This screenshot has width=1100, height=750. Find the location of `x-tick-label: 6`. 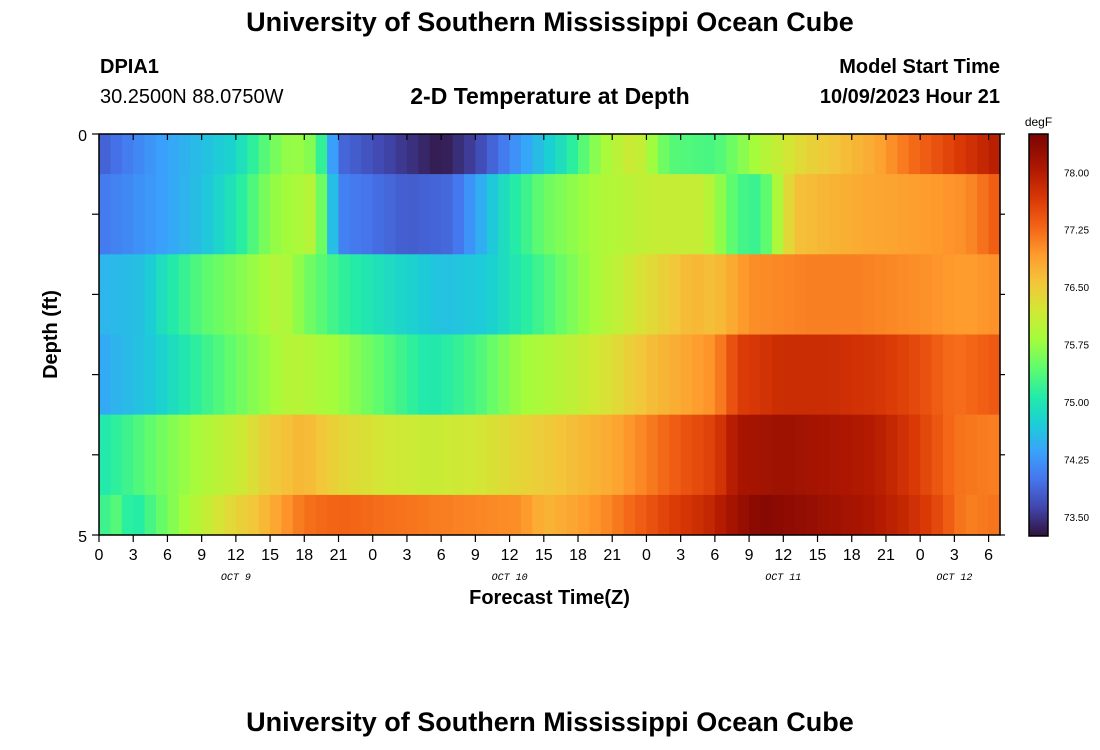

x-tick-label: 6 is located at coordinates (714, 555).